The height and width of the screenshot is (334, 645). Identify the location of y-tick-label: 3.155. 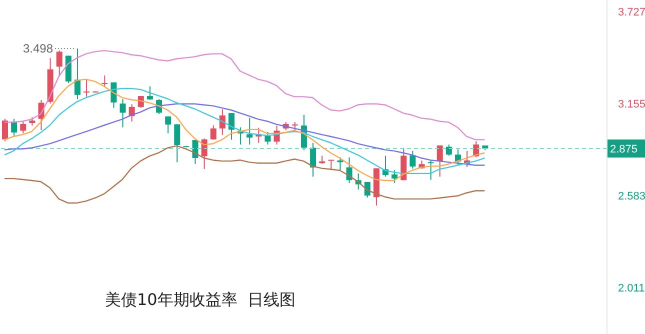
(631, 104).